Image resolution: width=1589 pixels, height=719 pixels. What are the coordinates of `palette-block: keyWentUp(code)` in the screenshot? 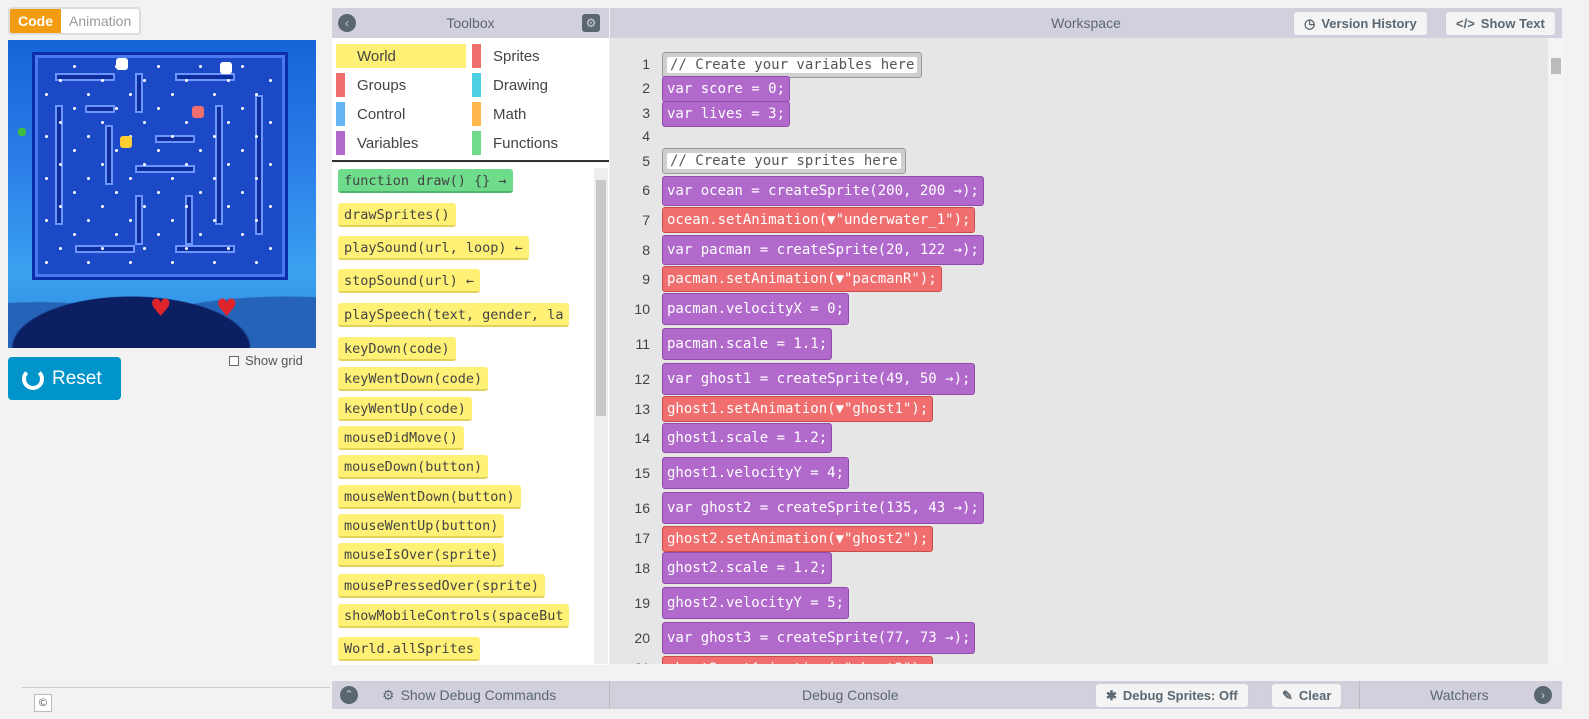 It's located at (405, 409).